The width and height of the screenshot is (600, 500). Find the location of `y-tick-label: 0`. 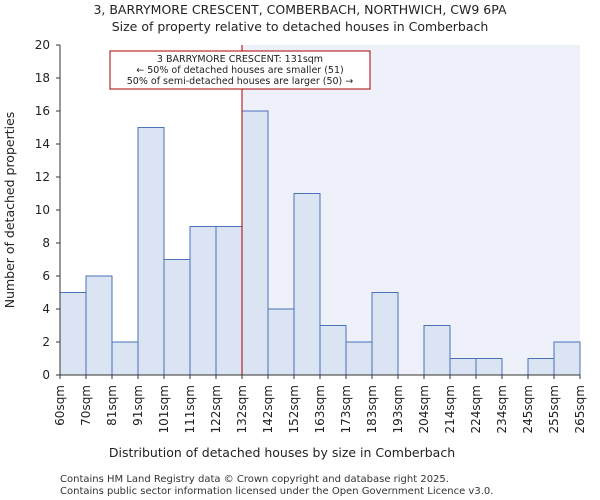

y-tick-label: 0 is located at coordinates (46, 375).